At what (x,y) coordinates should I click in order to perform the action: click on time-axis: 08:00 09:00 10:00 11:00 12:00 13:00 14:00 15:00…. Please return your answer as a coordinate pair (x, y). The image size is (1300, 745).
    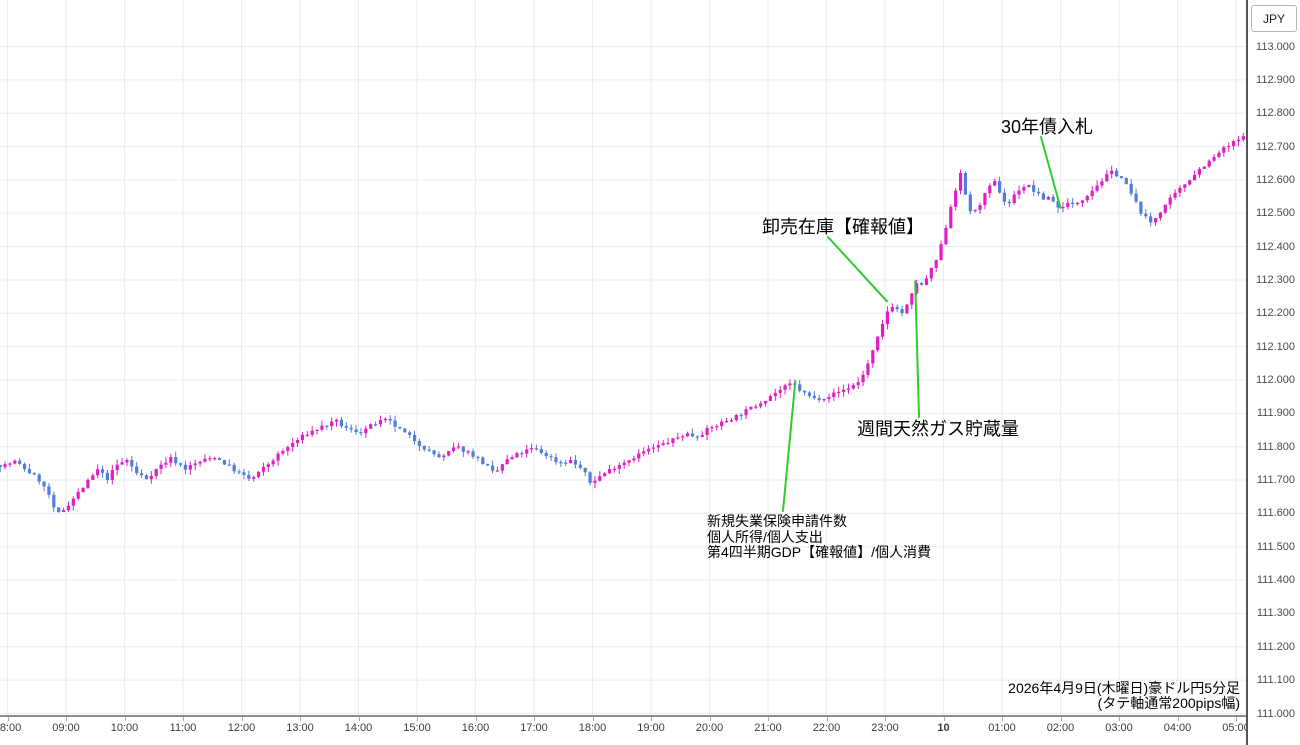
    Looking at the image, I should click on (650, 731).